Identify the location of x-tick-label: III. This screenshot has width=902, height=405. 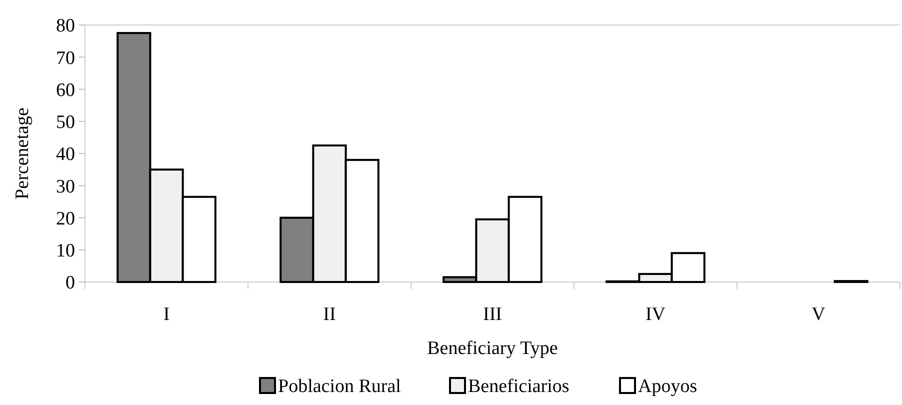
(492, 314).